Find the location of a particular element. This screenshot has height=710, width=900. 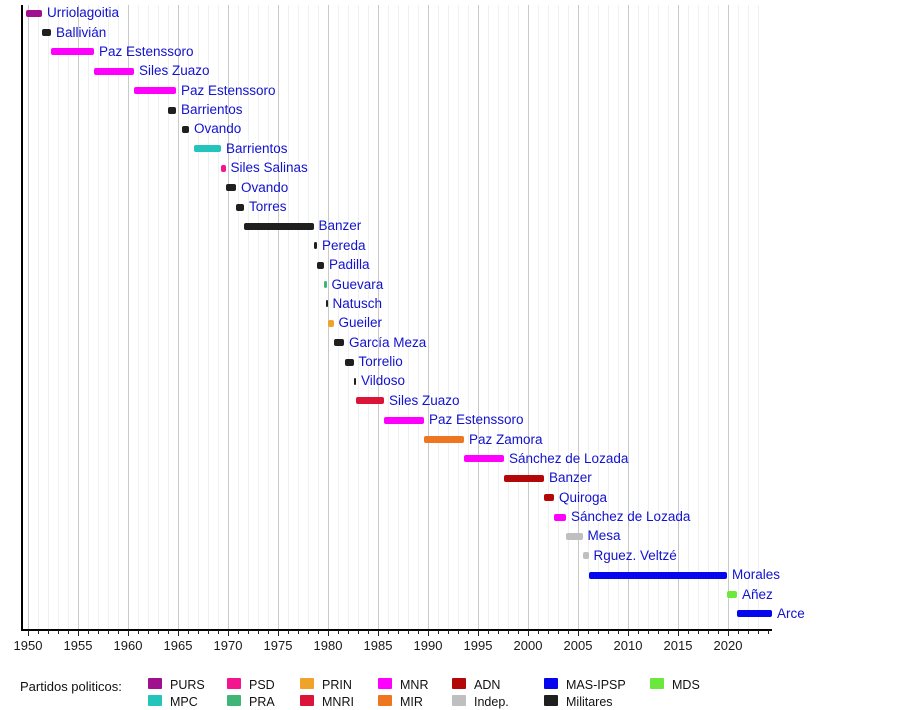

president-label: Gueiler is located at coordinates (360, 323).